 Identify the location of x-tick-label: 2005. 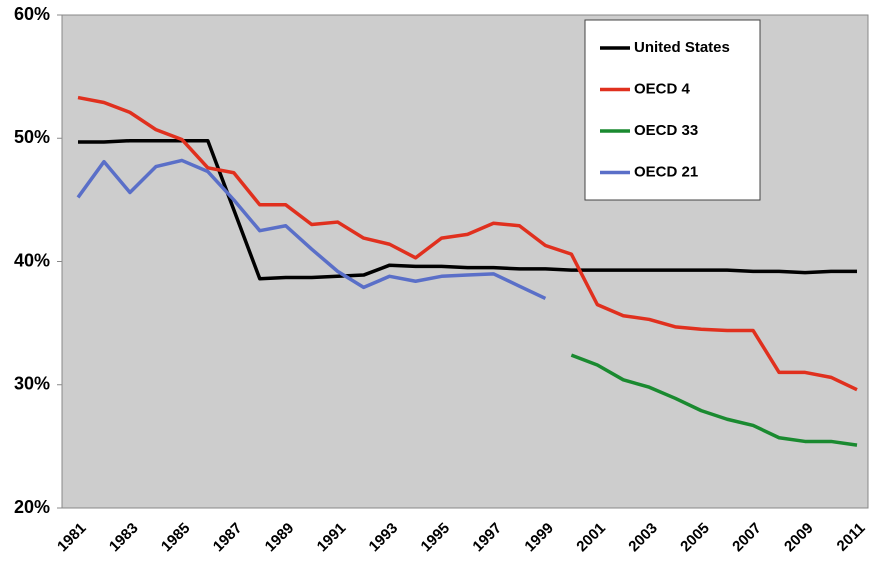
(695, 538).